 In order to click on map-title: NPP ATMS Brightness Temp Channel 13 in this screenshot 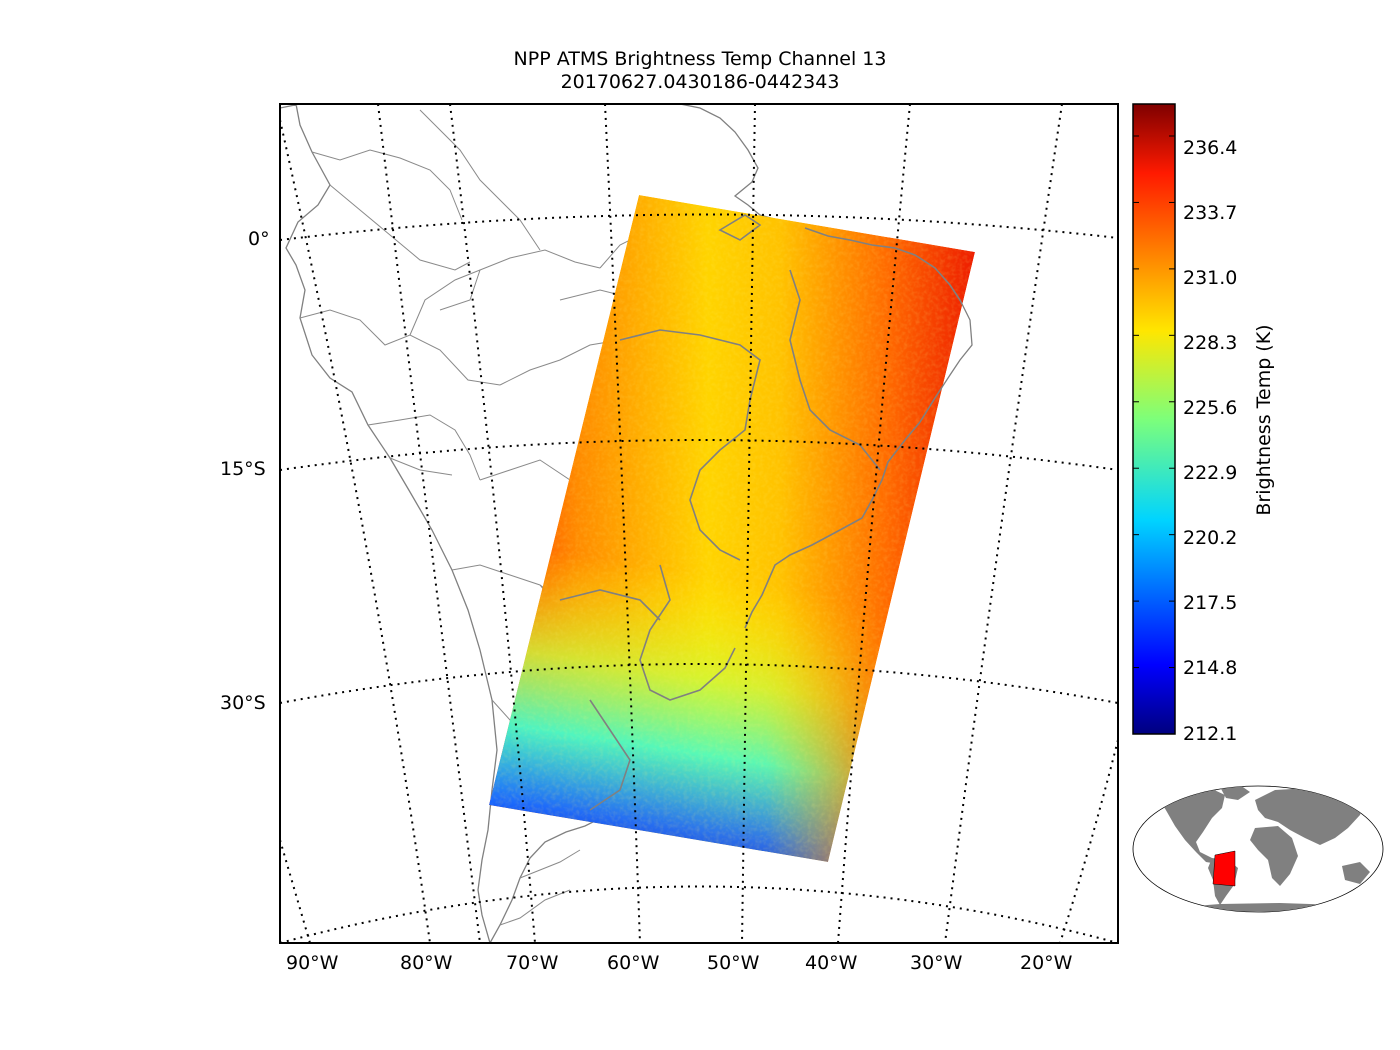, I will do `click(700, 59)`.